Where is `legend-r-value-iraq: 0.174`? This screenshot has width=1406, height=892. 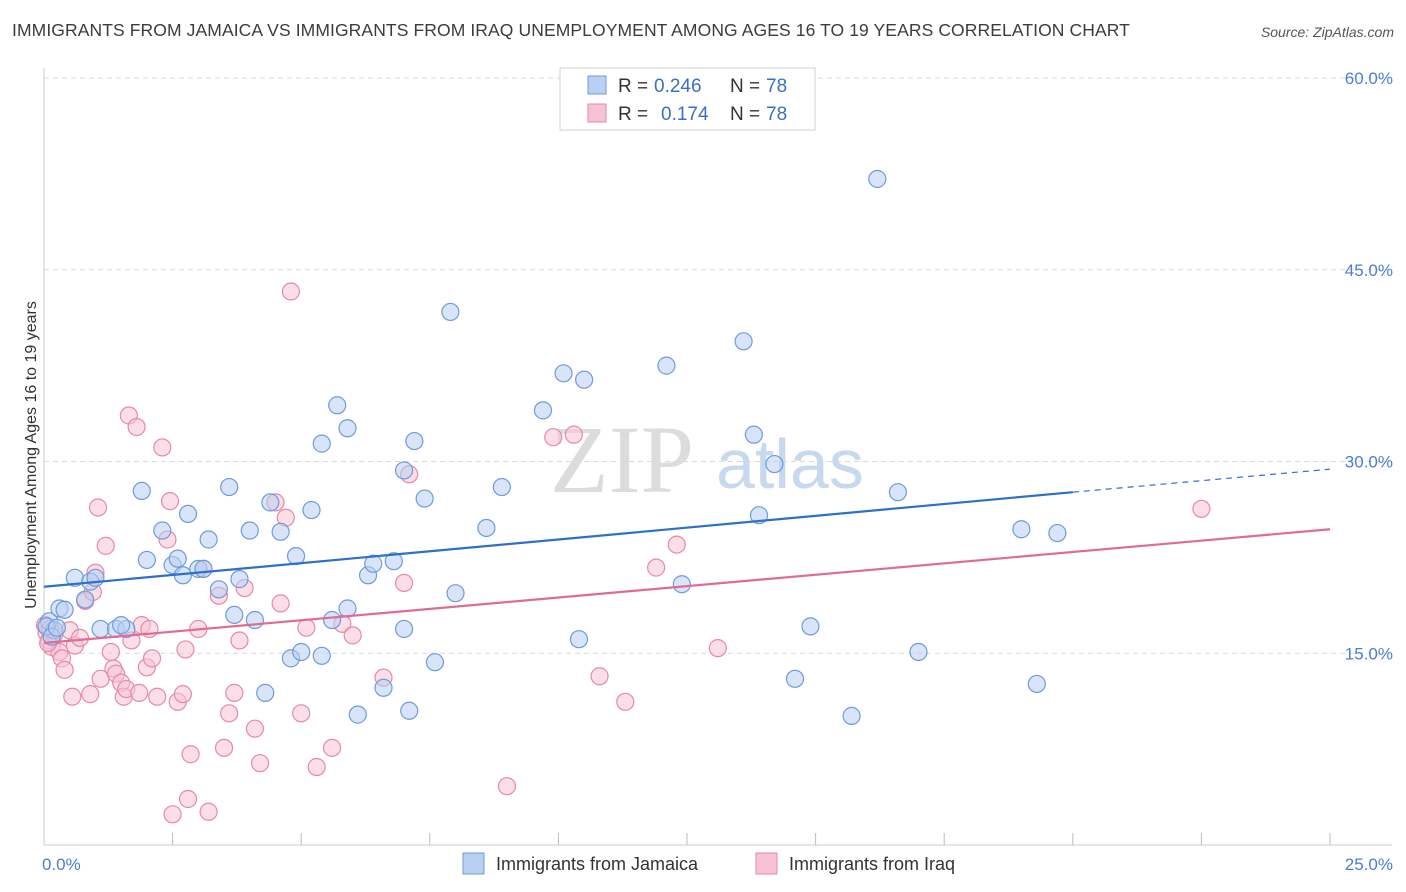 legend-r-value-iraq: 0.174 is located at coordinates (685, 114).